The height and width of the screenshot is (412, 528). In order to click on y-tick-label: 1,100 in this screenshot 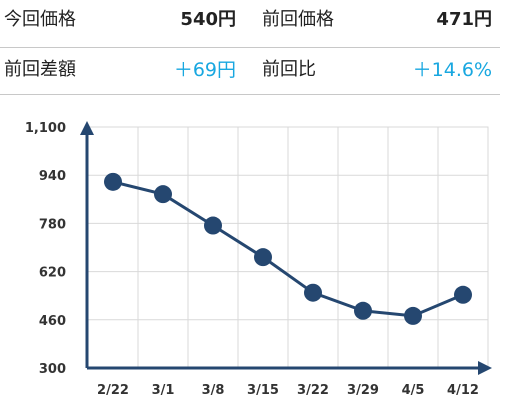, I will do `click(45, 128)`.